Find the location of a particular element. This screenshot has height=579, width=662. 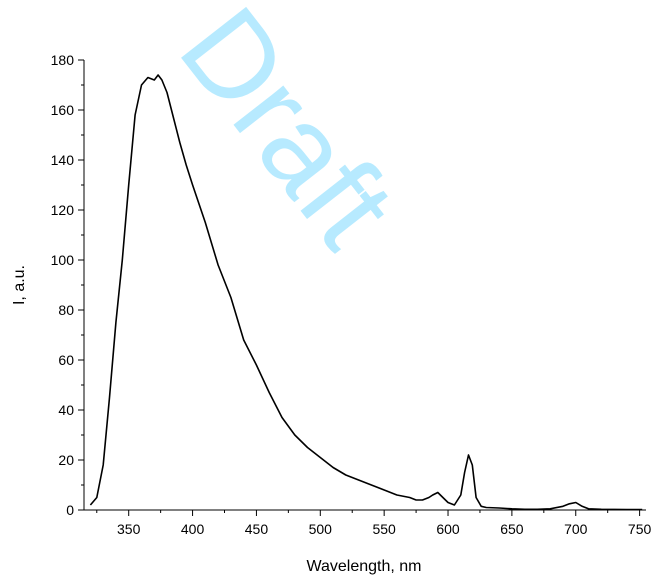

y-tick-label: 20 is located at coordinates (66, 460).